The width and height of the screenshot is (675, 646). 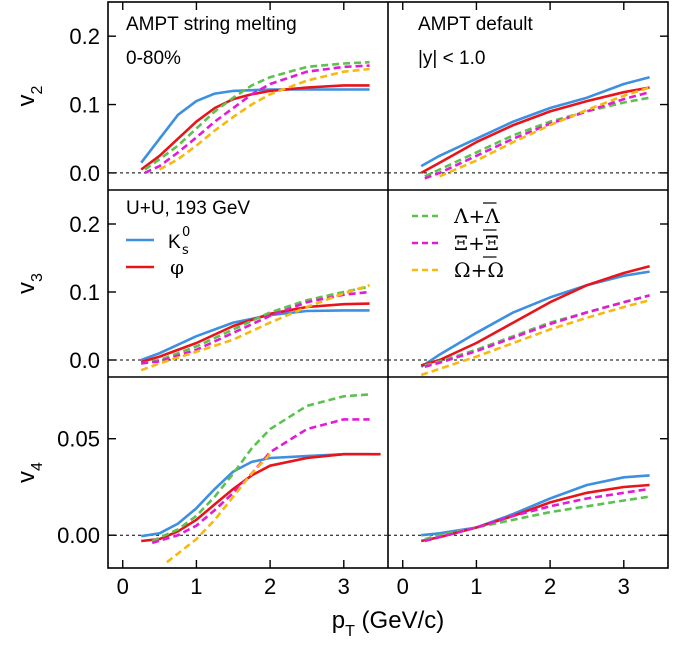 I want to click on x-axis-label: pT (GeV/c), so click(x=388, y=623).